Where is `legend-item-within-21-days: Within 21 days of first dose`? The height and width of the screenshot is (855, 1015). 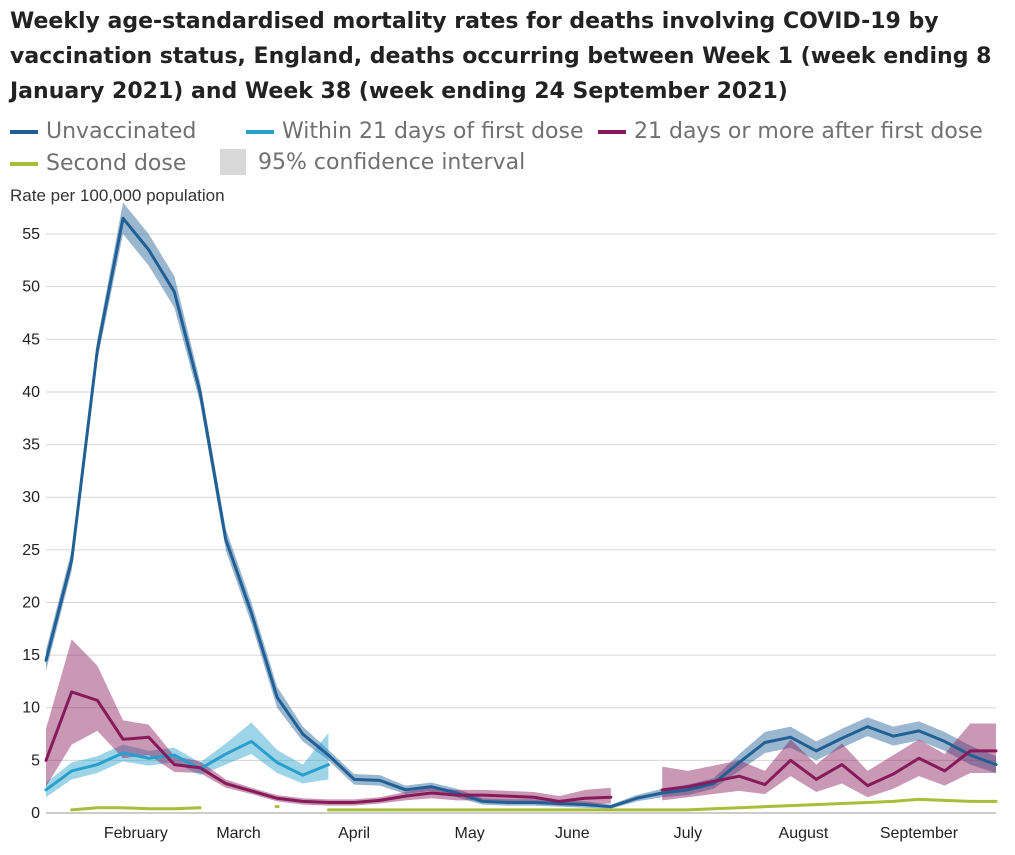
legend-item-within-21-days: Within 21 days of first dose is located at coordinates (415, 131).